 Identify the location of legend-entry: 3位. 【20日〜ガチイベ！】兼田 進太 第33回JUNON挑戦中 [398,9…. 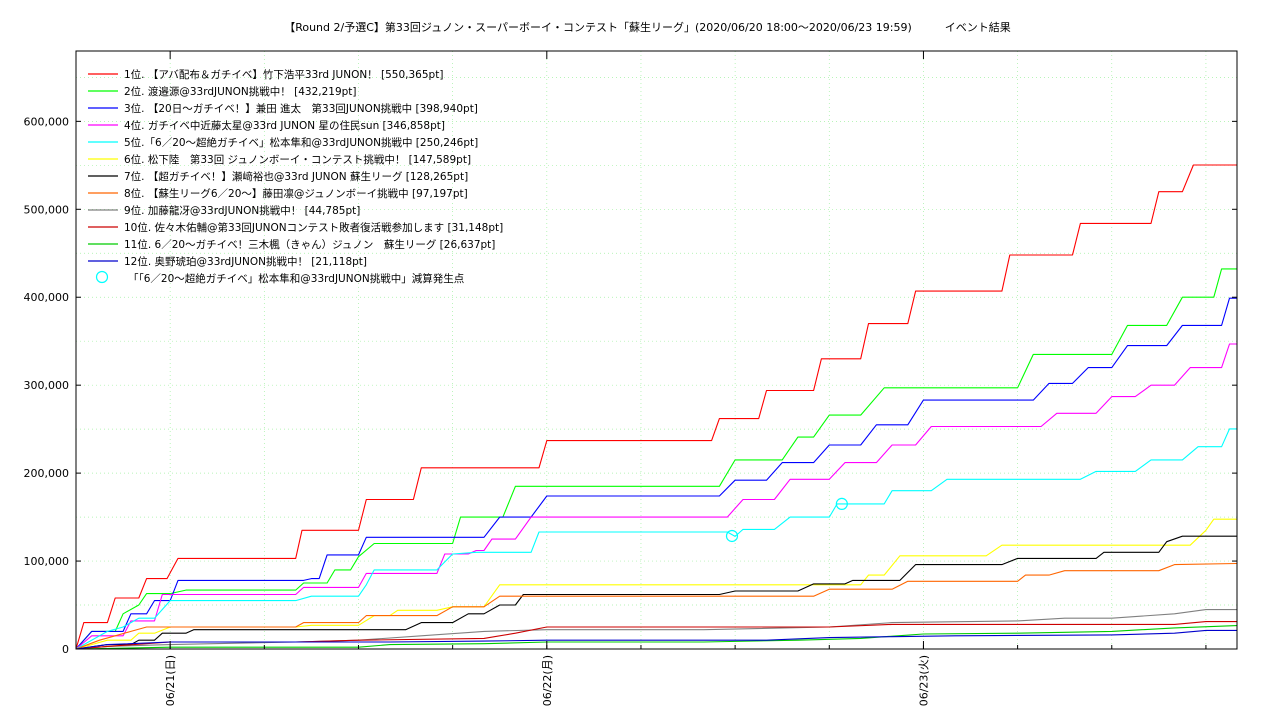
(301, 108).